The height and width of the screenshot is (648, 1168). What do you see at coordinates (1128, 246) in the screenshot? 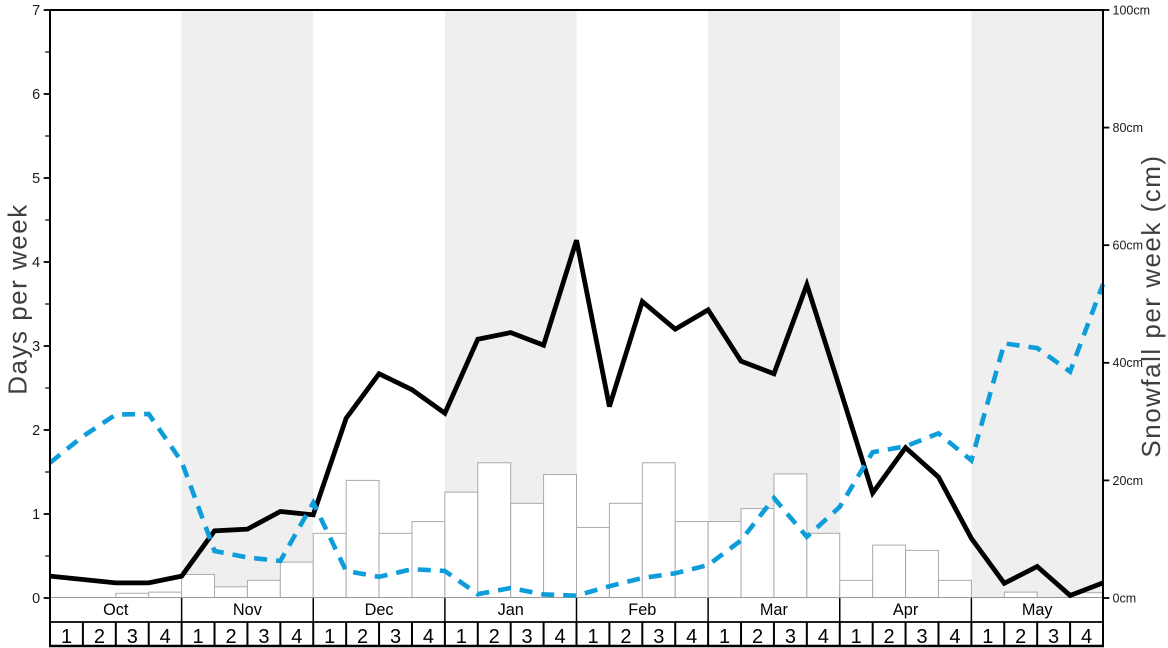
I see `svg-text: 60cm` at bounding box center [1128, 246].